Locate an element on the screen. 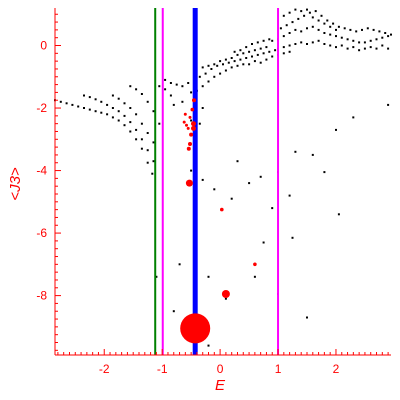 The height and width of the screenshot is (400, 400). y-tick-label: -8 is located at coordinates (41, 296).